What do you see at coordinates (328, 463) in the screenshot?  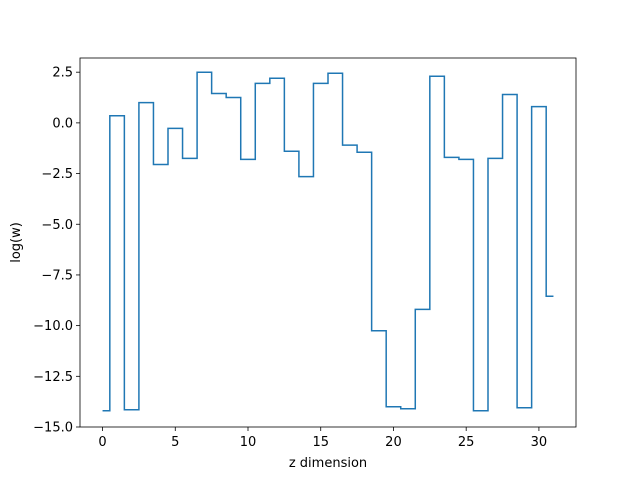 I see `x-axis-label: z dimension` at bounding box center [328, 463].